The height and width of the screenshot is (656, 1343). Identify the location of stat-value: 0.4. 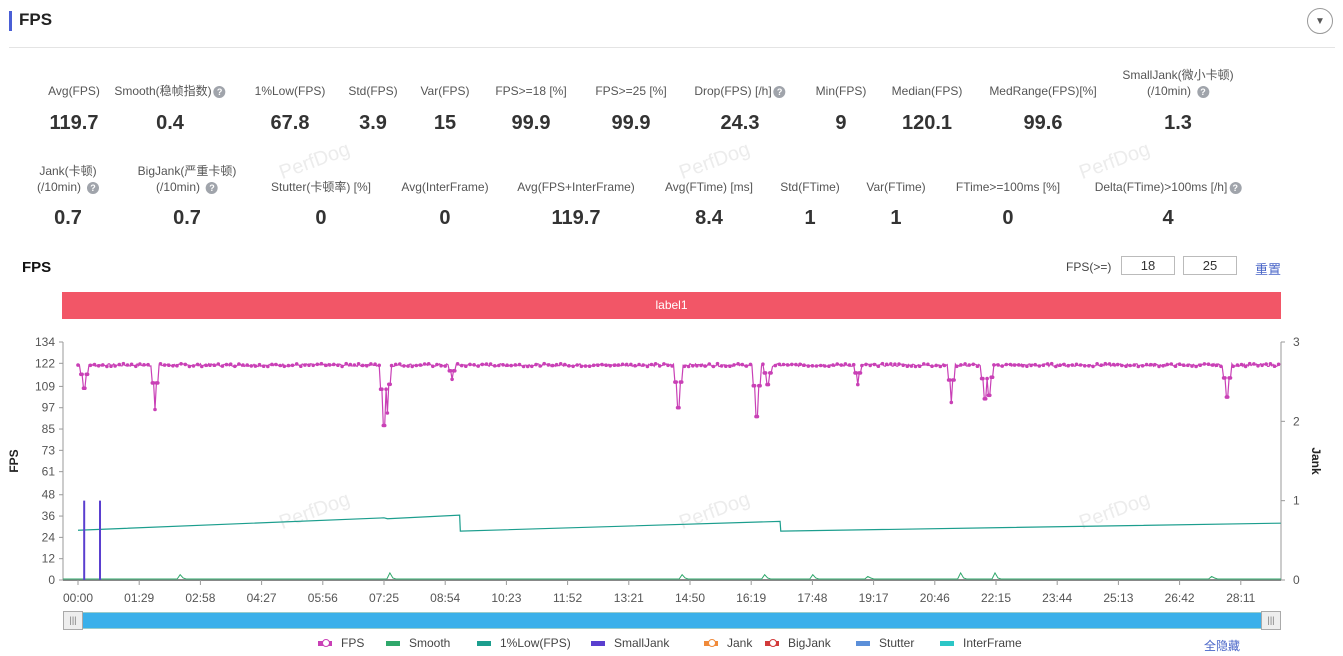
(170, 123).